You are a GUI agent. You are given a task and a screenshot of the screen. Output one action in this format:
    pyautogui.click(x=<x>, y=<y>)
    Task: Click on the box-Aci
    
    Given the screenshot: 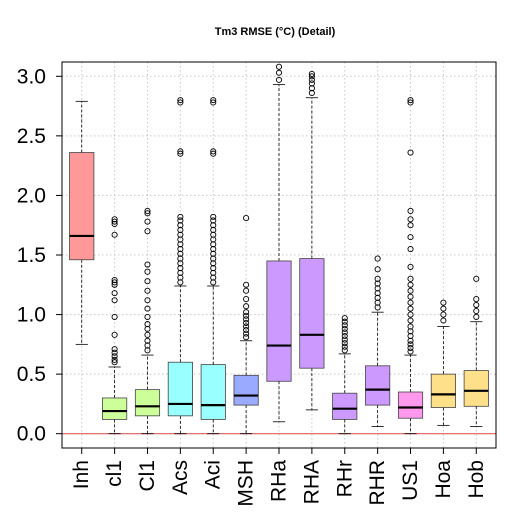 What is the action you would take?
    pyautogui.click(x=213, y=266)
    